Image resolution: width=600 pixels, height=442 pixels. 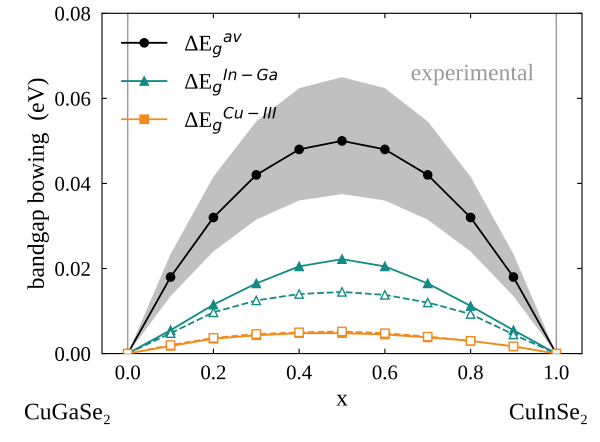 I want to click on x-tick-label: 0.2, so click(x=213, y=372).